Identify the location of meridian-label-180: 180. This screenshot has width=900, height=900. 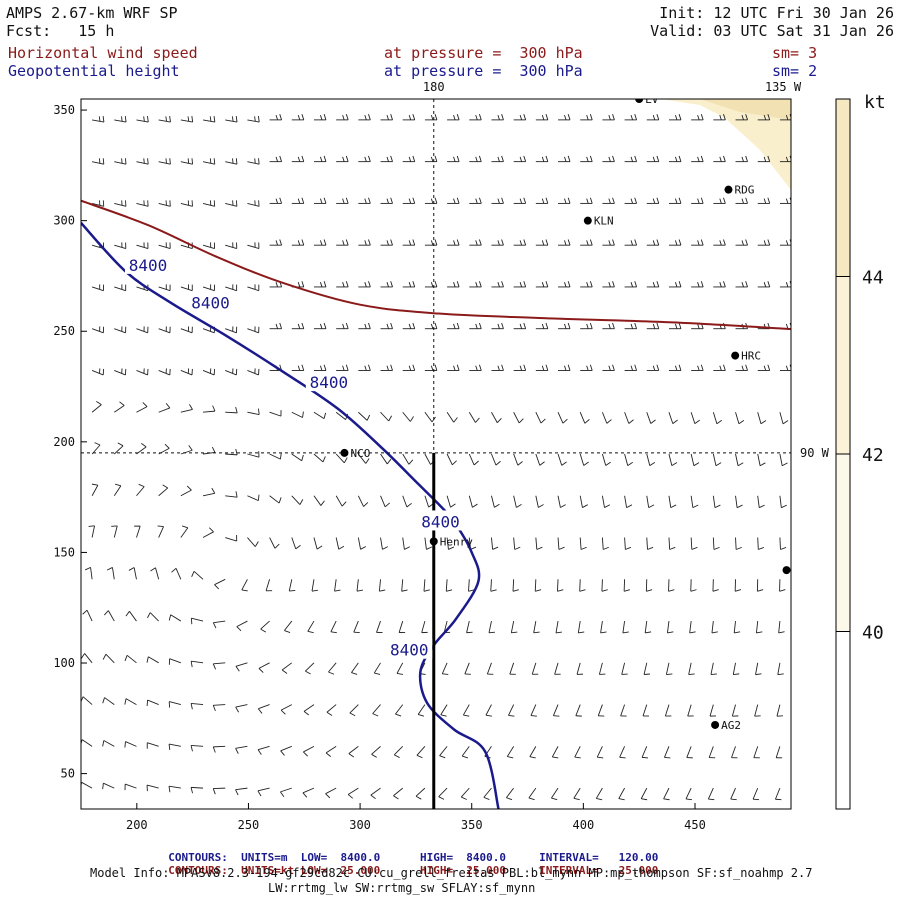
(434, 87).